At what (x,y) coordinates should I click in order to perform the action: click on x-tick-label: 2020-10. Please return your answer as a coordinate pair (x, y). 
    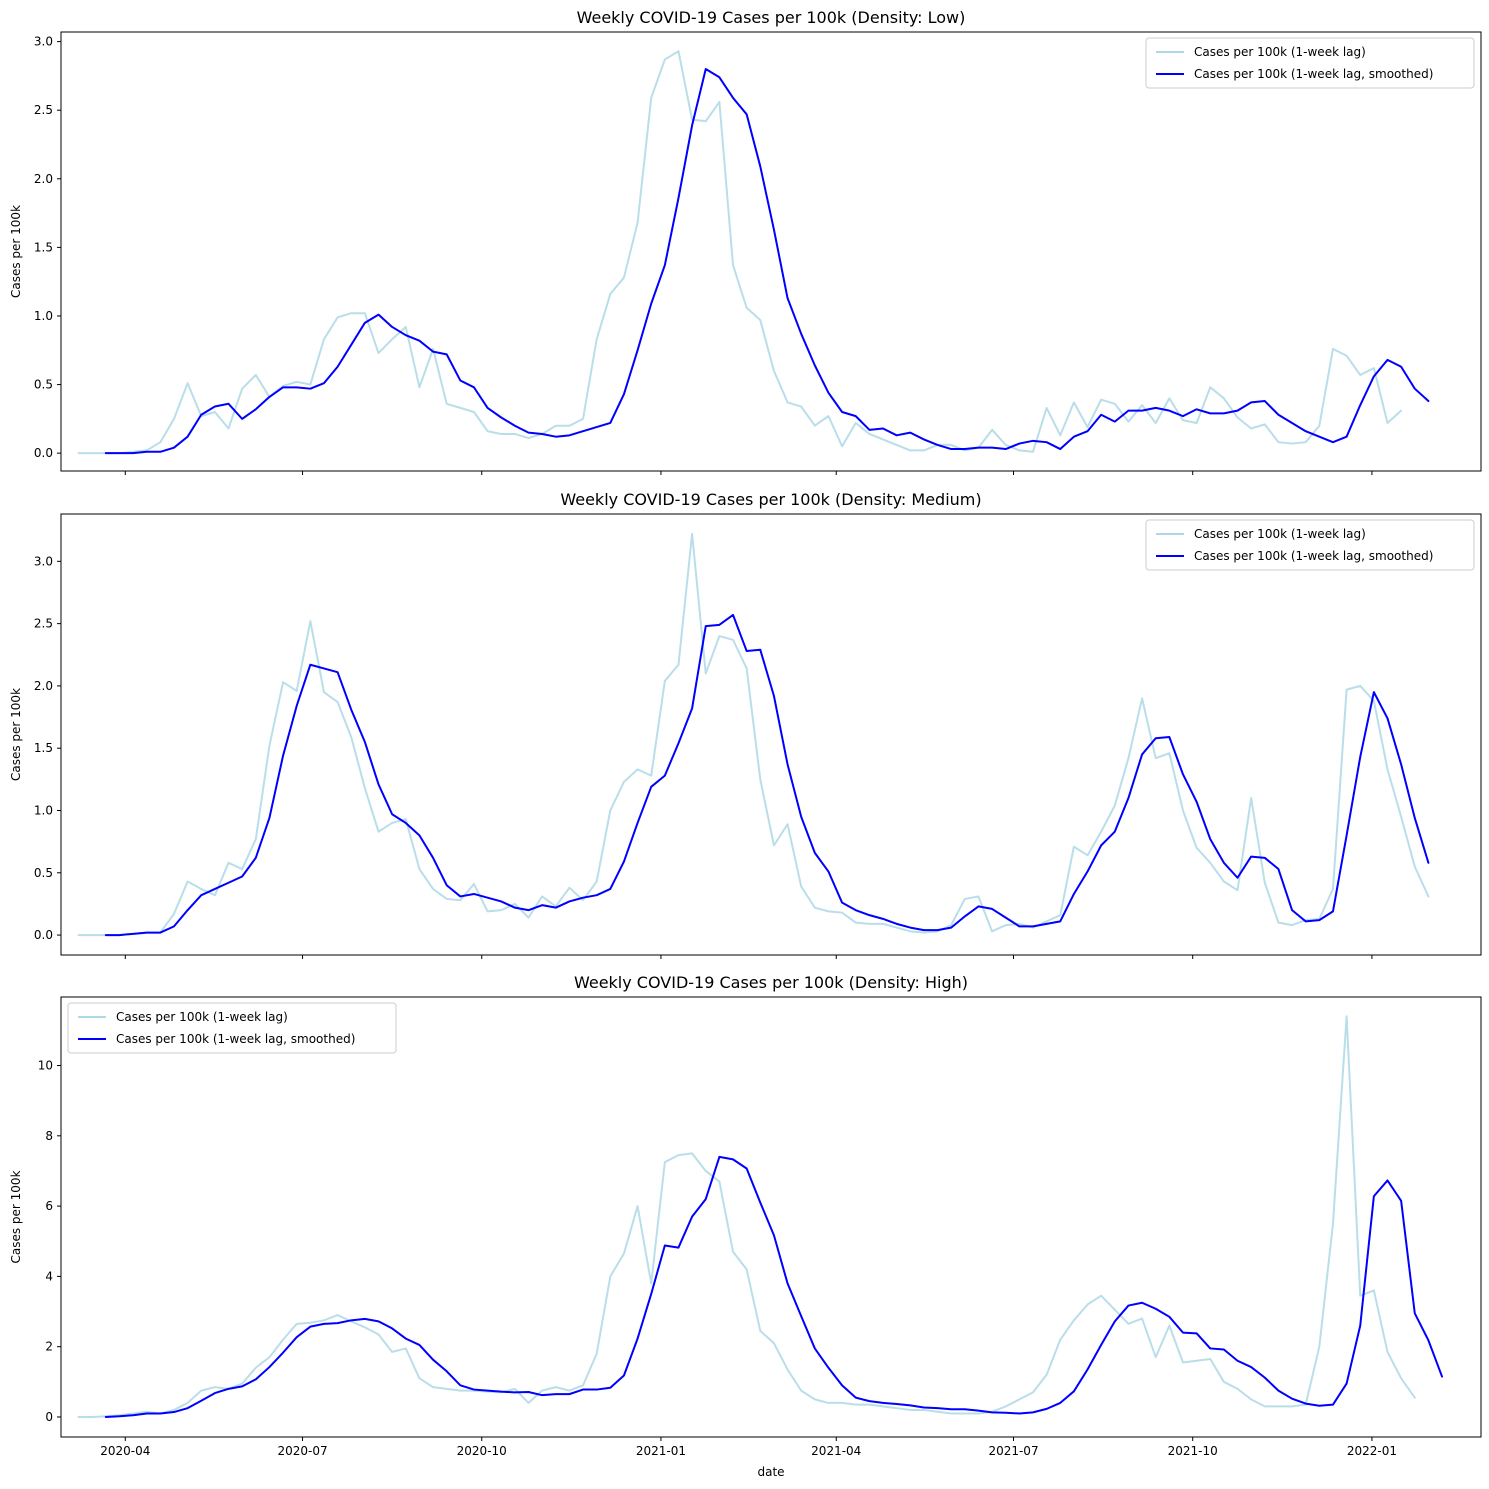
    Looking at the image, I should click on (482, 1451).